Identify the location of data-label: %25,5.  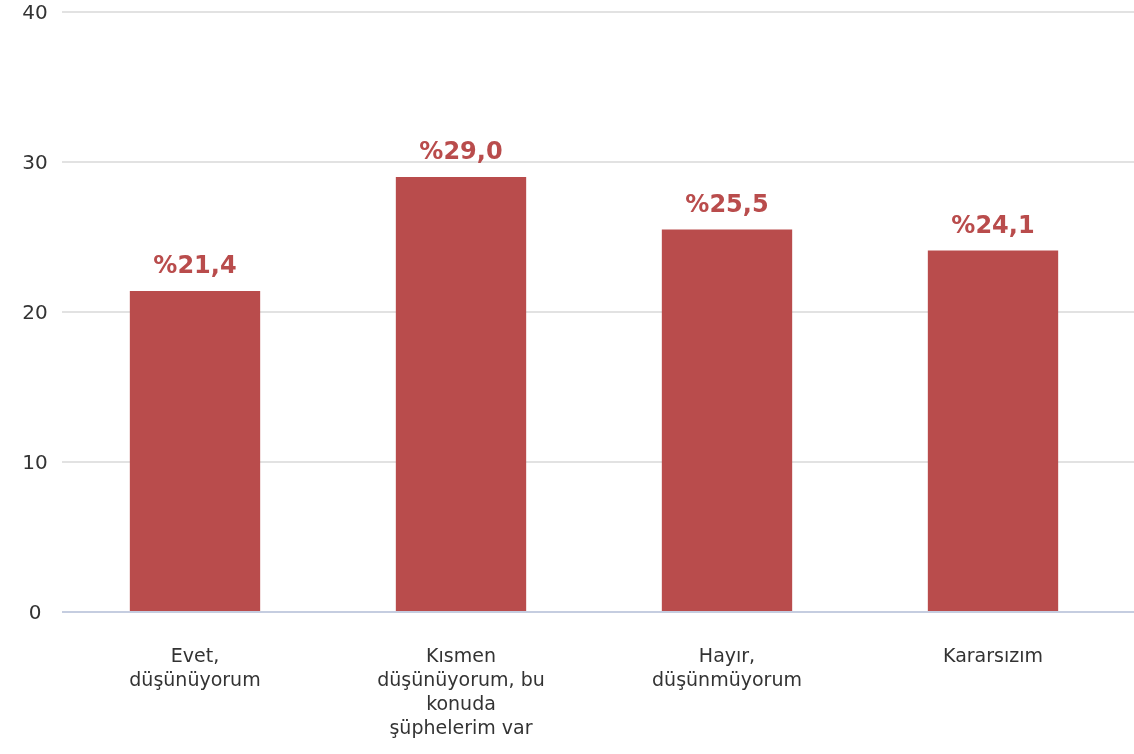
(727, 203).